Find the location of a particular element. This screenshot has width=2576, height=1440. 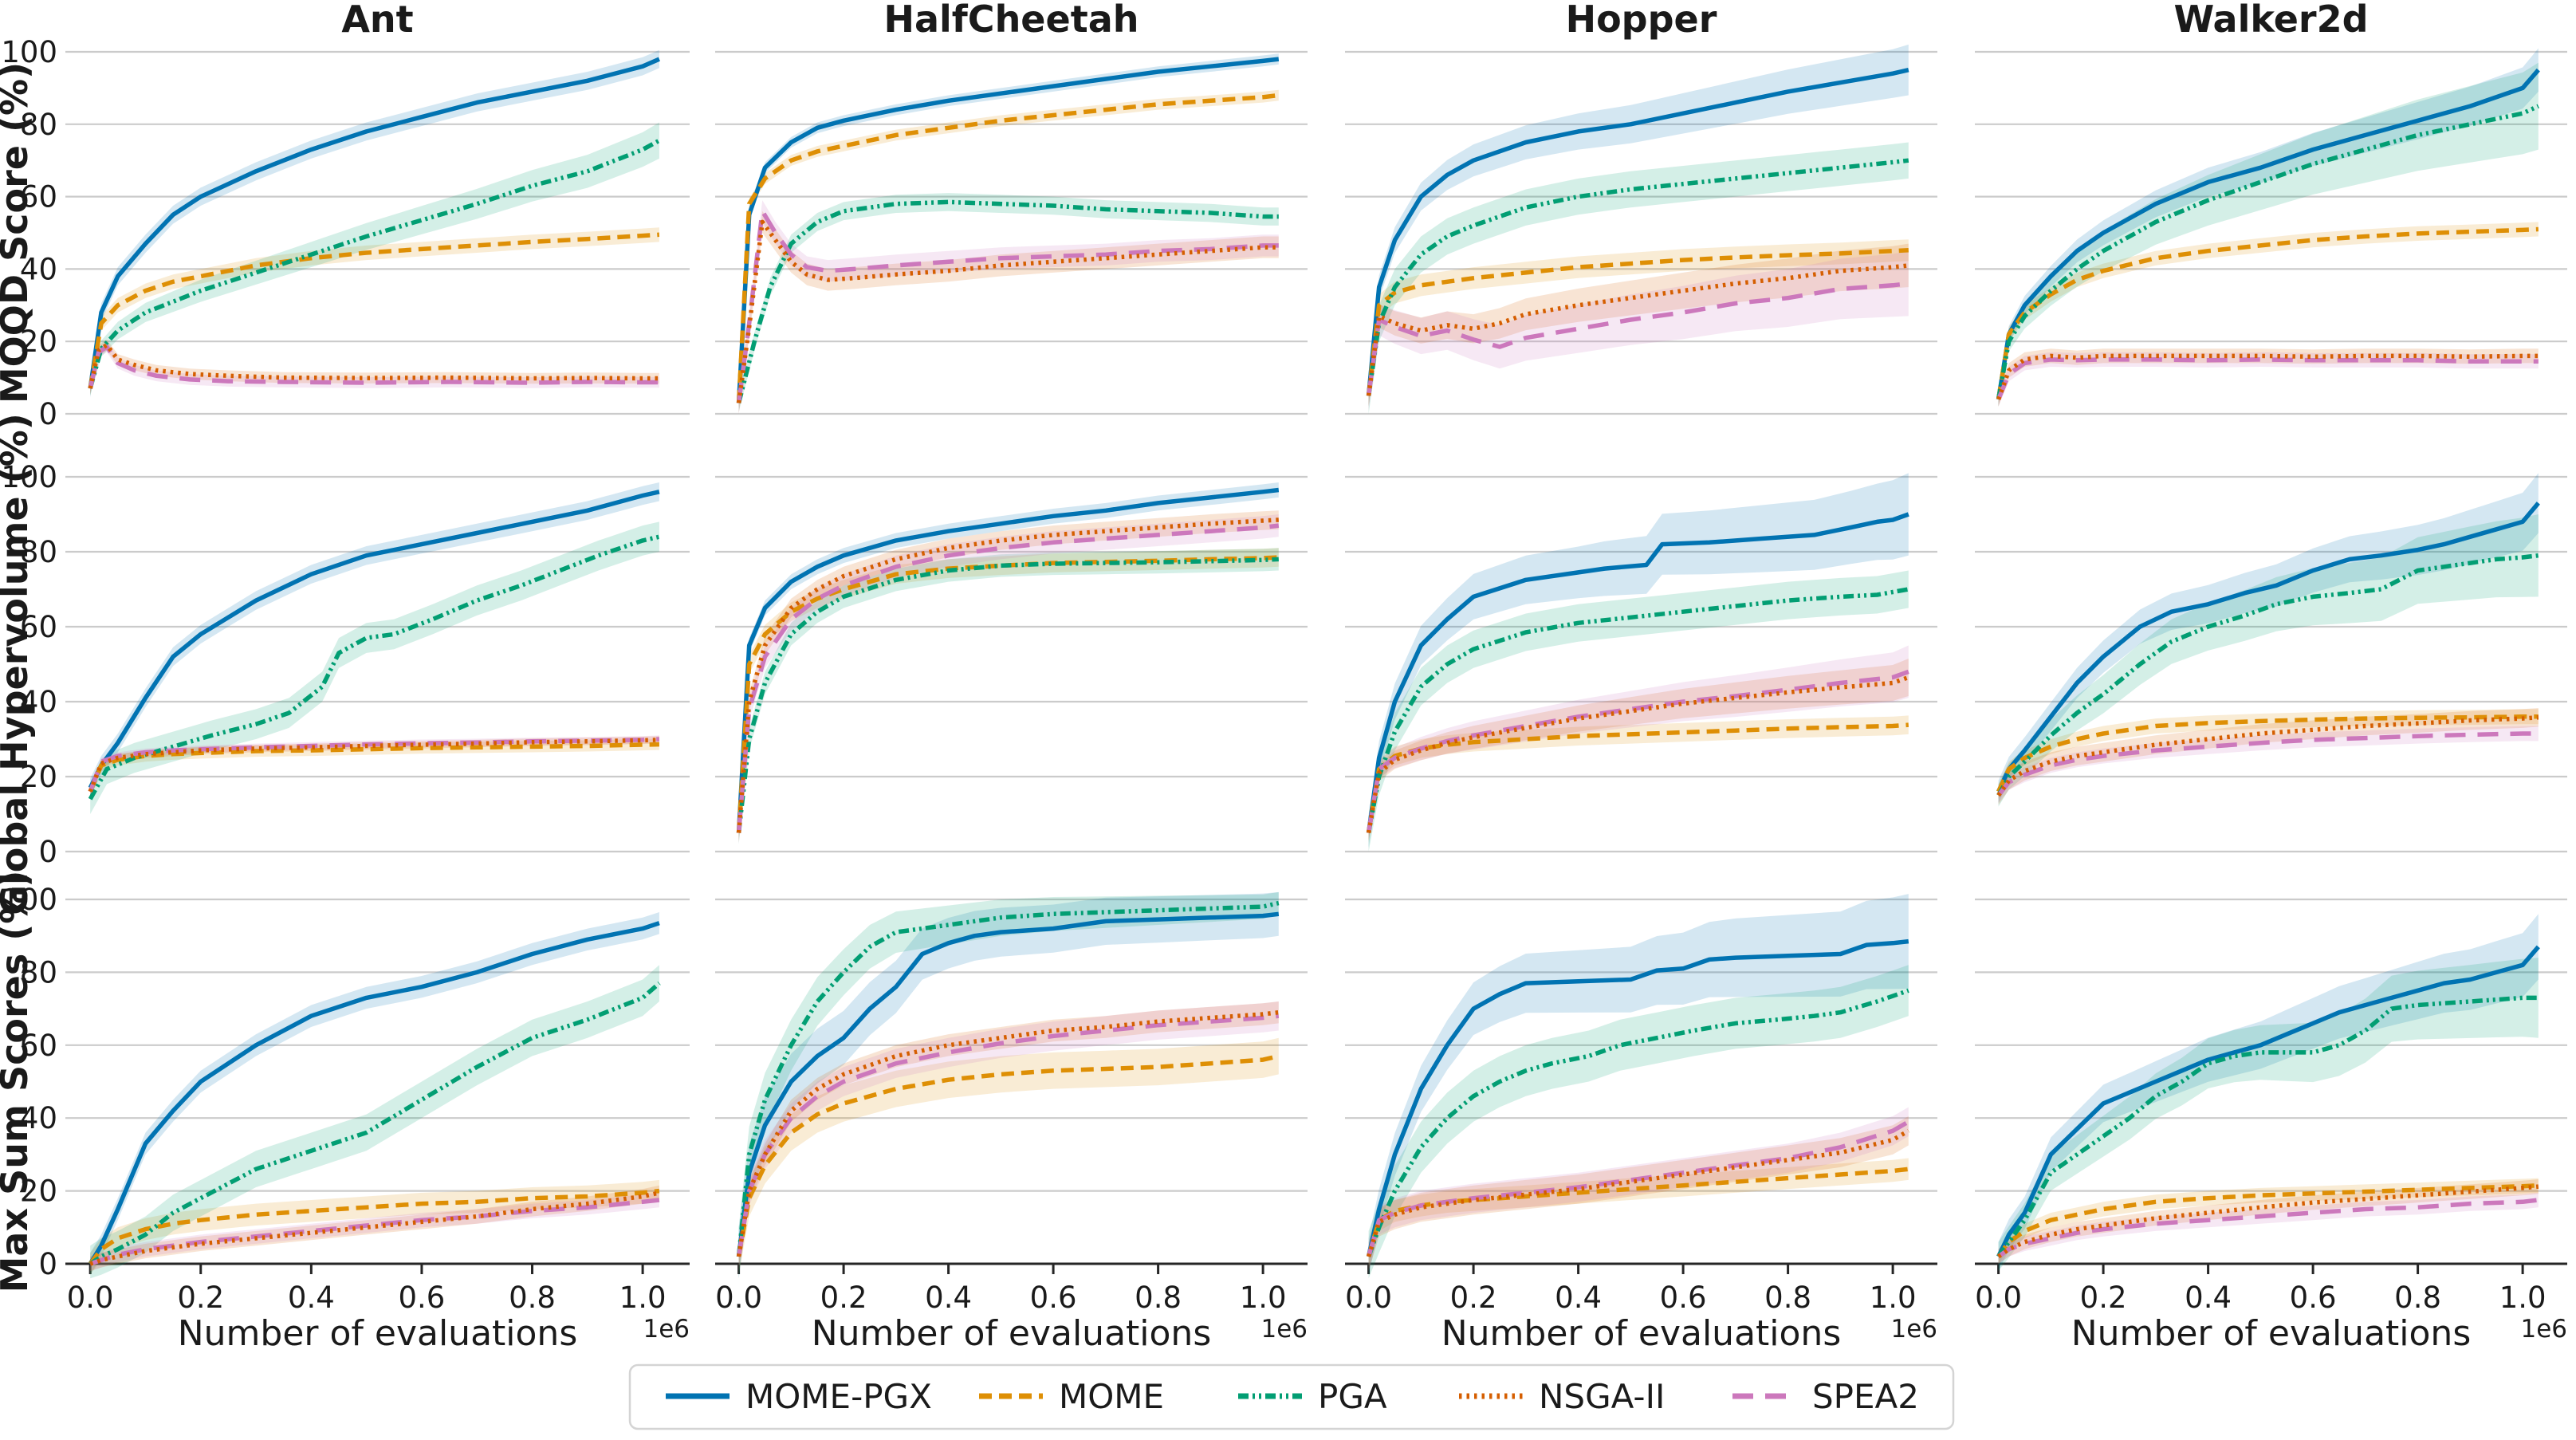

axes-r1c1: 0 20 40 60 80 100 Ant is located at coordinates (346, 215).